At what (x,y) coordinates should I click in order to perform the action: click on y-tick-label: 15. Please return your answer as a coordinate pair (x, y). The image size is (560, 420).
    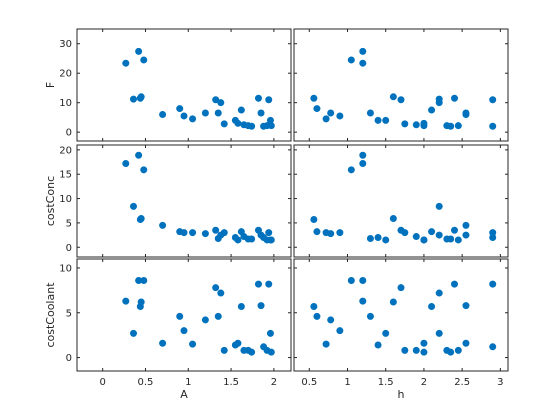
    Looking at the image, I should click on (65, 175).